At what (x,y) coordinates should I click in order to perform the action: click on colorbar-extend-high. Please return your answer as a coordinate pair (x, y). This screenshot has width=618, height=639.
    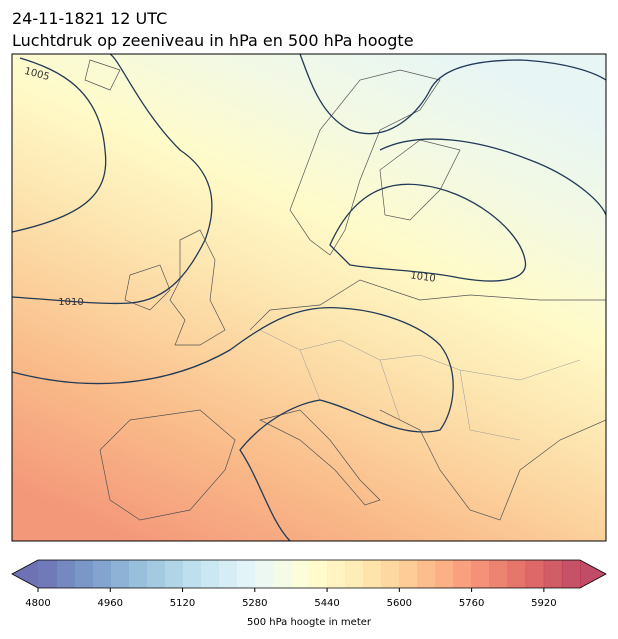
    Looking at the image, I should click on (593, 574).